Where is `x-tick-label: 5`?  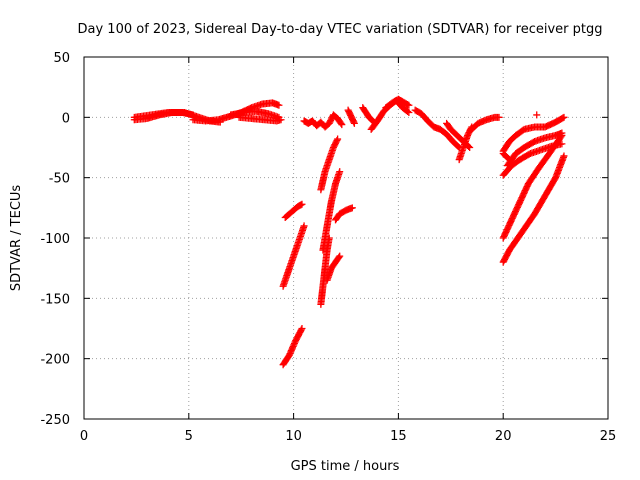
x-tick-label: 5 is located at coordinates (189, 436).